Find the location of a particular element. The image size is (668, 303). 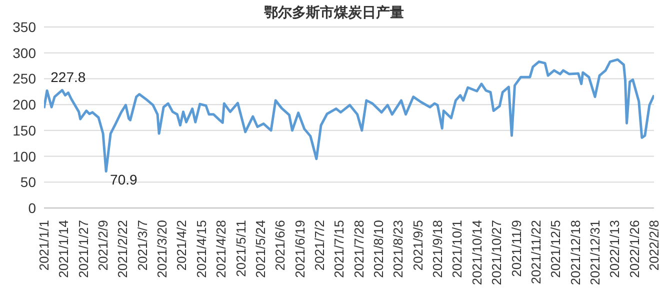

x-tick-label: 2021/5/24 is located at coordinates (260, 249).